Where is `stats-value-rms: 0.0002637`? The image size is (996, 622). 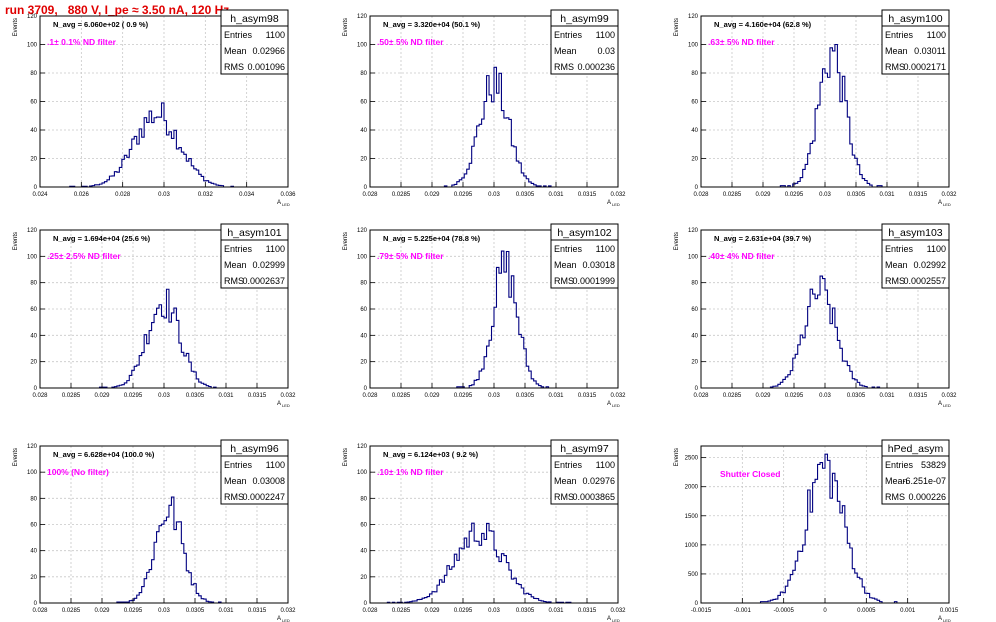 stats-value-rms: 0.0002637 is located at coordinates (263, 281).